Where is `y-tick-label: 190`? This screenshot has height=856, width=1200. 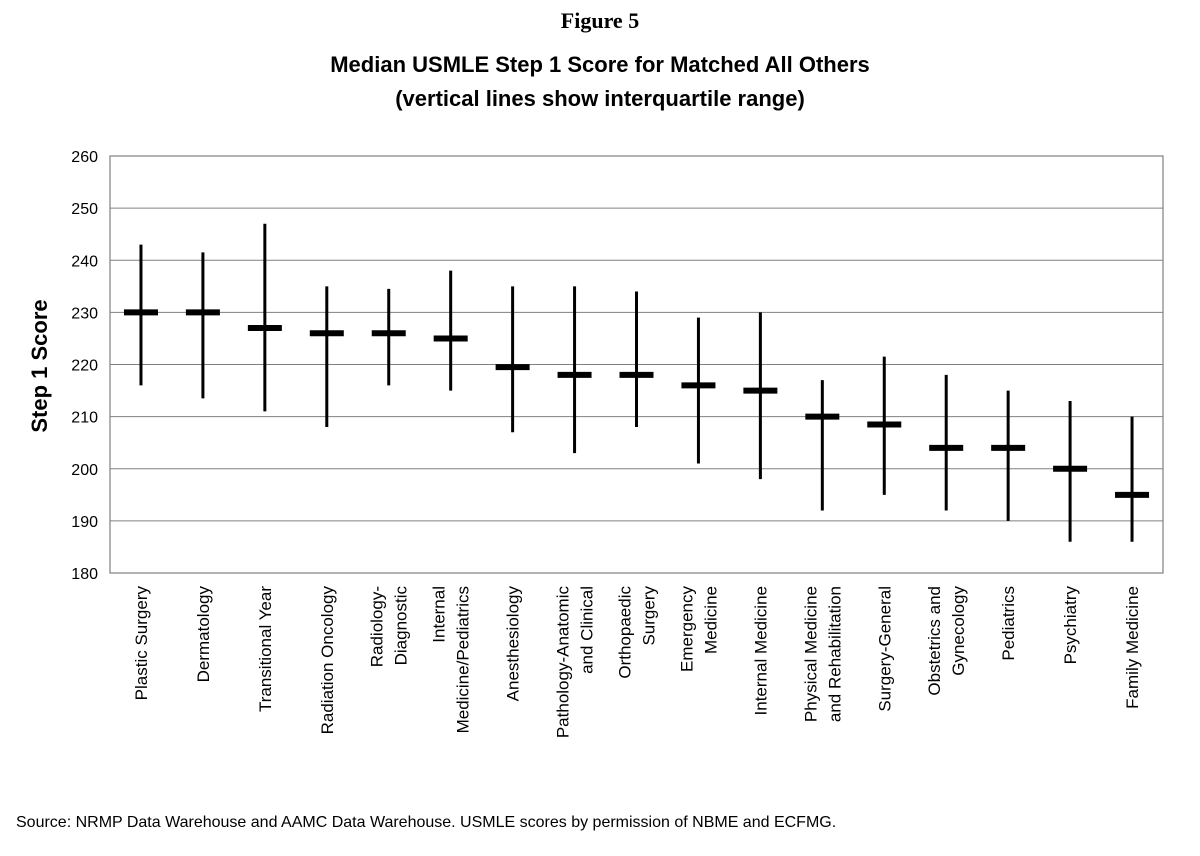
y-tick-label: 190 is located at coordinates (84, 522).